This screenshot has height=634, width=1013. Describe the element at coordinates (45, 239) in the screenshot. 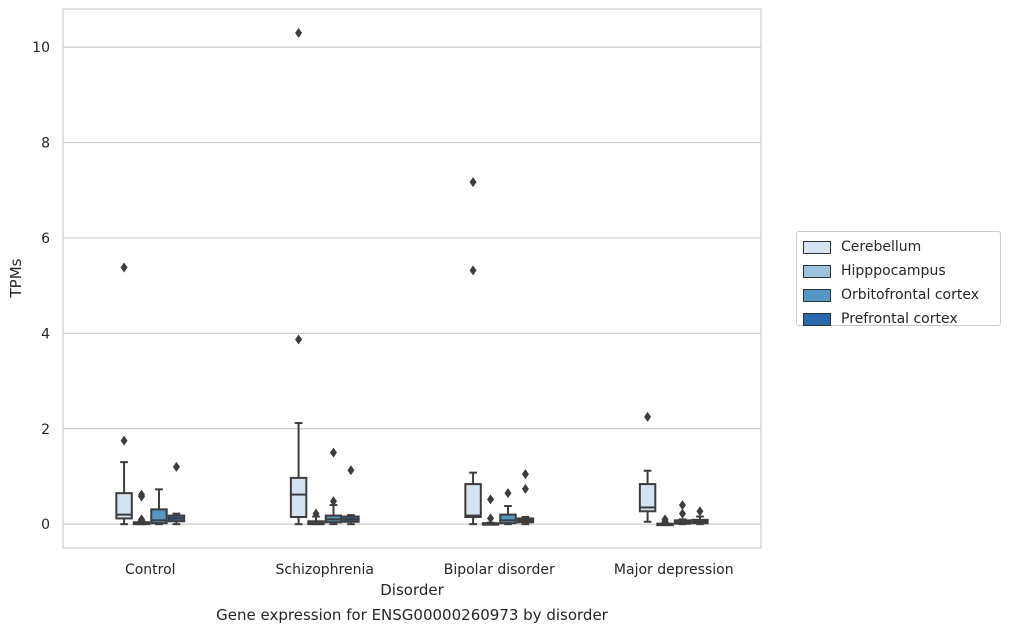

I see `y-tick-label: 6` at that location.